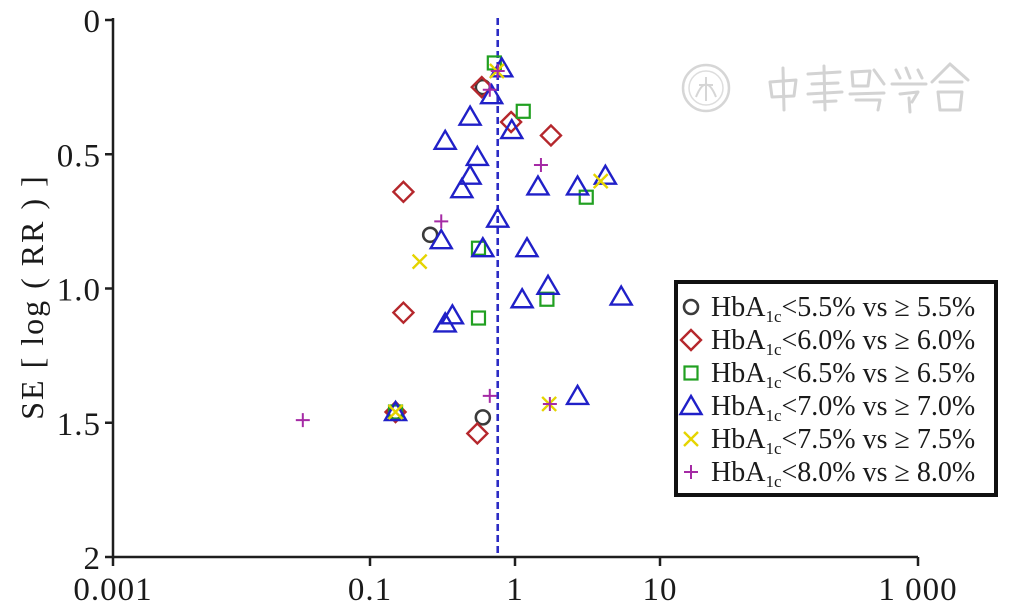 The image size is (1023, 609). I want to click on legend-entry: HbA1c<7.0% vs ≥ 7.0%, so click(826, 408).